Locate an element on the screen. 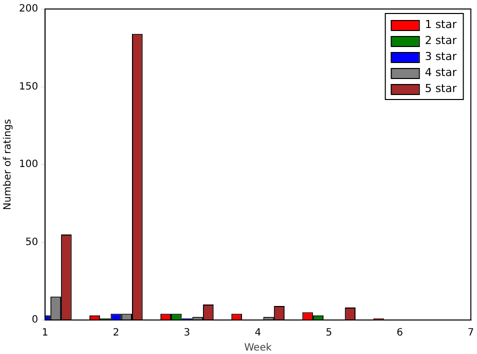 The width and height of the screenshot is (477, 354). y-tick-label: 200 is located at coordinates (28, 9).